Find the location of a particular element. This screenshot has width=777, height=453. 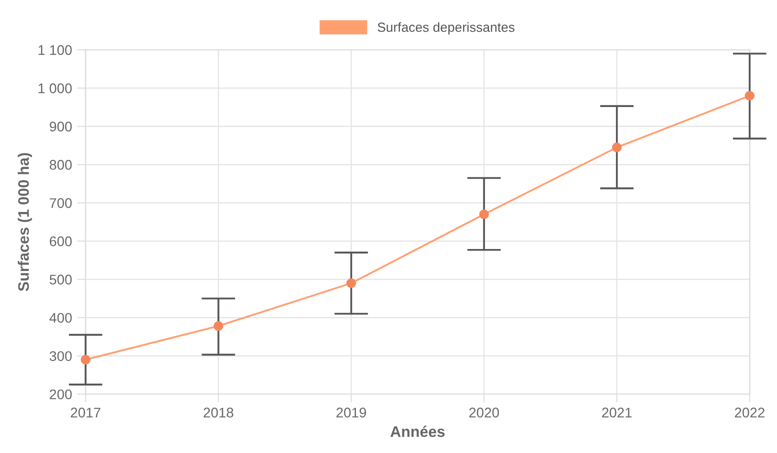

x-tick-label: 2017 is located at coordinates (85, 413).